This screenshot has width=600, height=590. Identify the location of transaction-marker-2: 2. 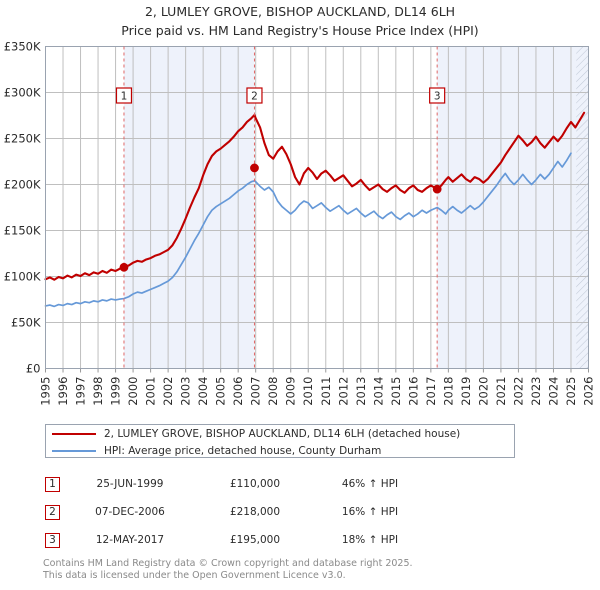
(52, 512).